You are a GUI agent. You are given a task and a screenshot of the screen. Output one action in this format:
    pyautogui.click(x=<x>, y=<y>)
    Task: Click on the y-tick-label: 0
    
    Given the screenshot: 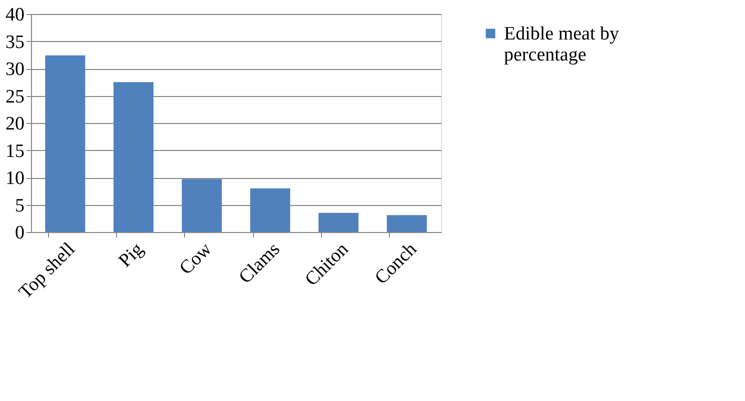 What is the action you would take?
    pyautogui.click(x=19, y=233)
    